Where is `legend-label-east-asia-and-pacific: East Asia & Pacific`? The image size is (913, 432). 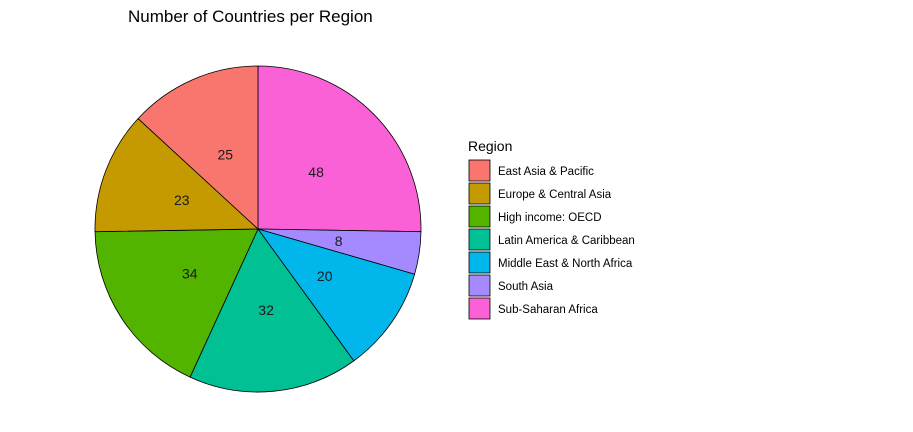 legend-label-east-asia-and-pacific: East Asia & Pacific is located at coordinates (546, 172).